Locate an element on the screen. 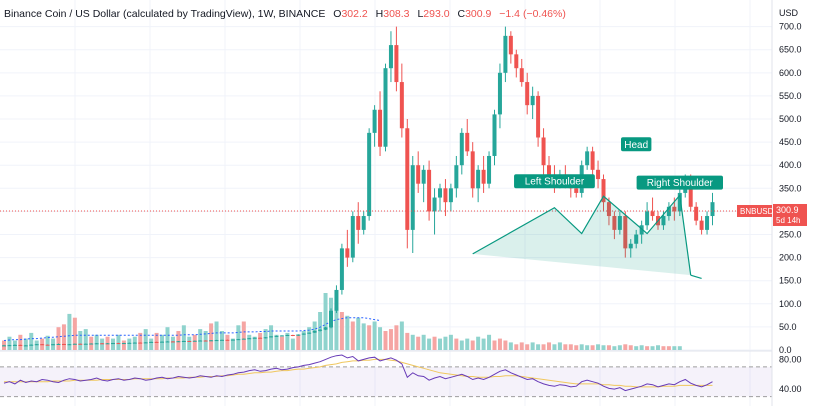 The image size is (816, 411). left-shoulder-label: Left Shoulder is located at coordinates (555, 182).